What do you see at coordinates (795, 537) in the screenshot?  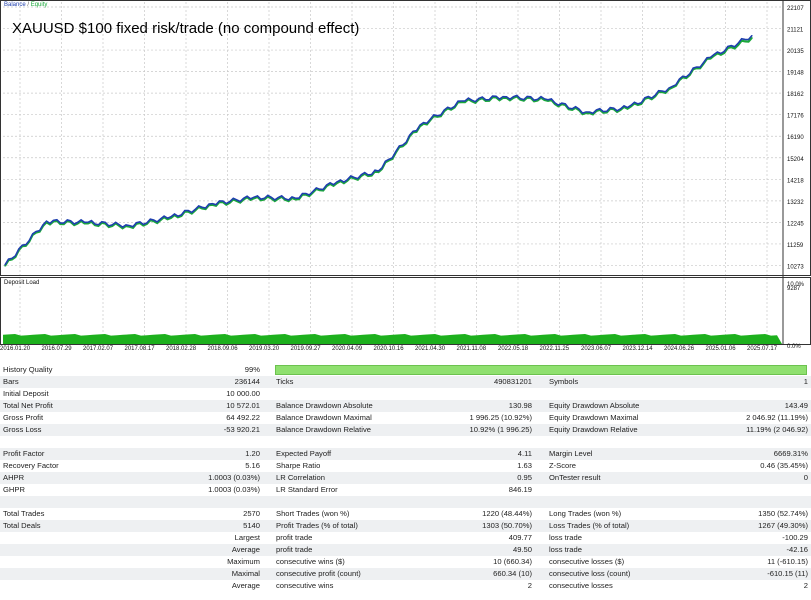 I see `report-value: -100.29` at bounding box center [795, 537].